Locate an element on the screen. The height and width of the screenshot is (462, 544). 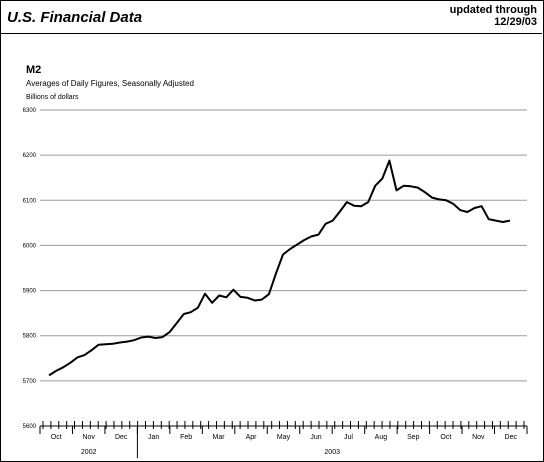
updated-label: updated through is located at coordinates (493, 10).